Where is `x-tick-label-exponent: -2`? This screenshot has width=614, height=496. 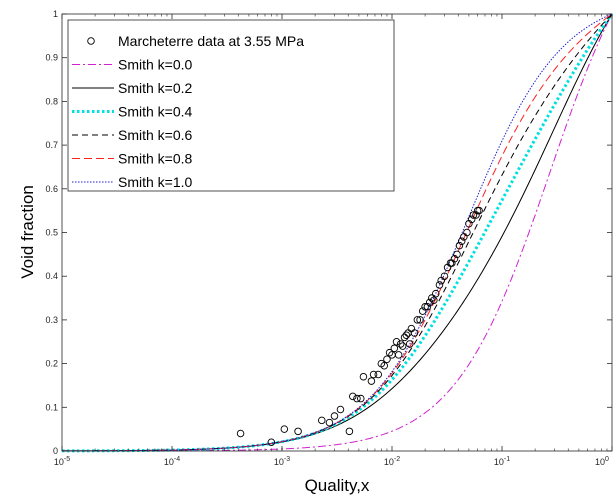 x-tick-label-exponent: -2 is located at coordinates (397, 459).